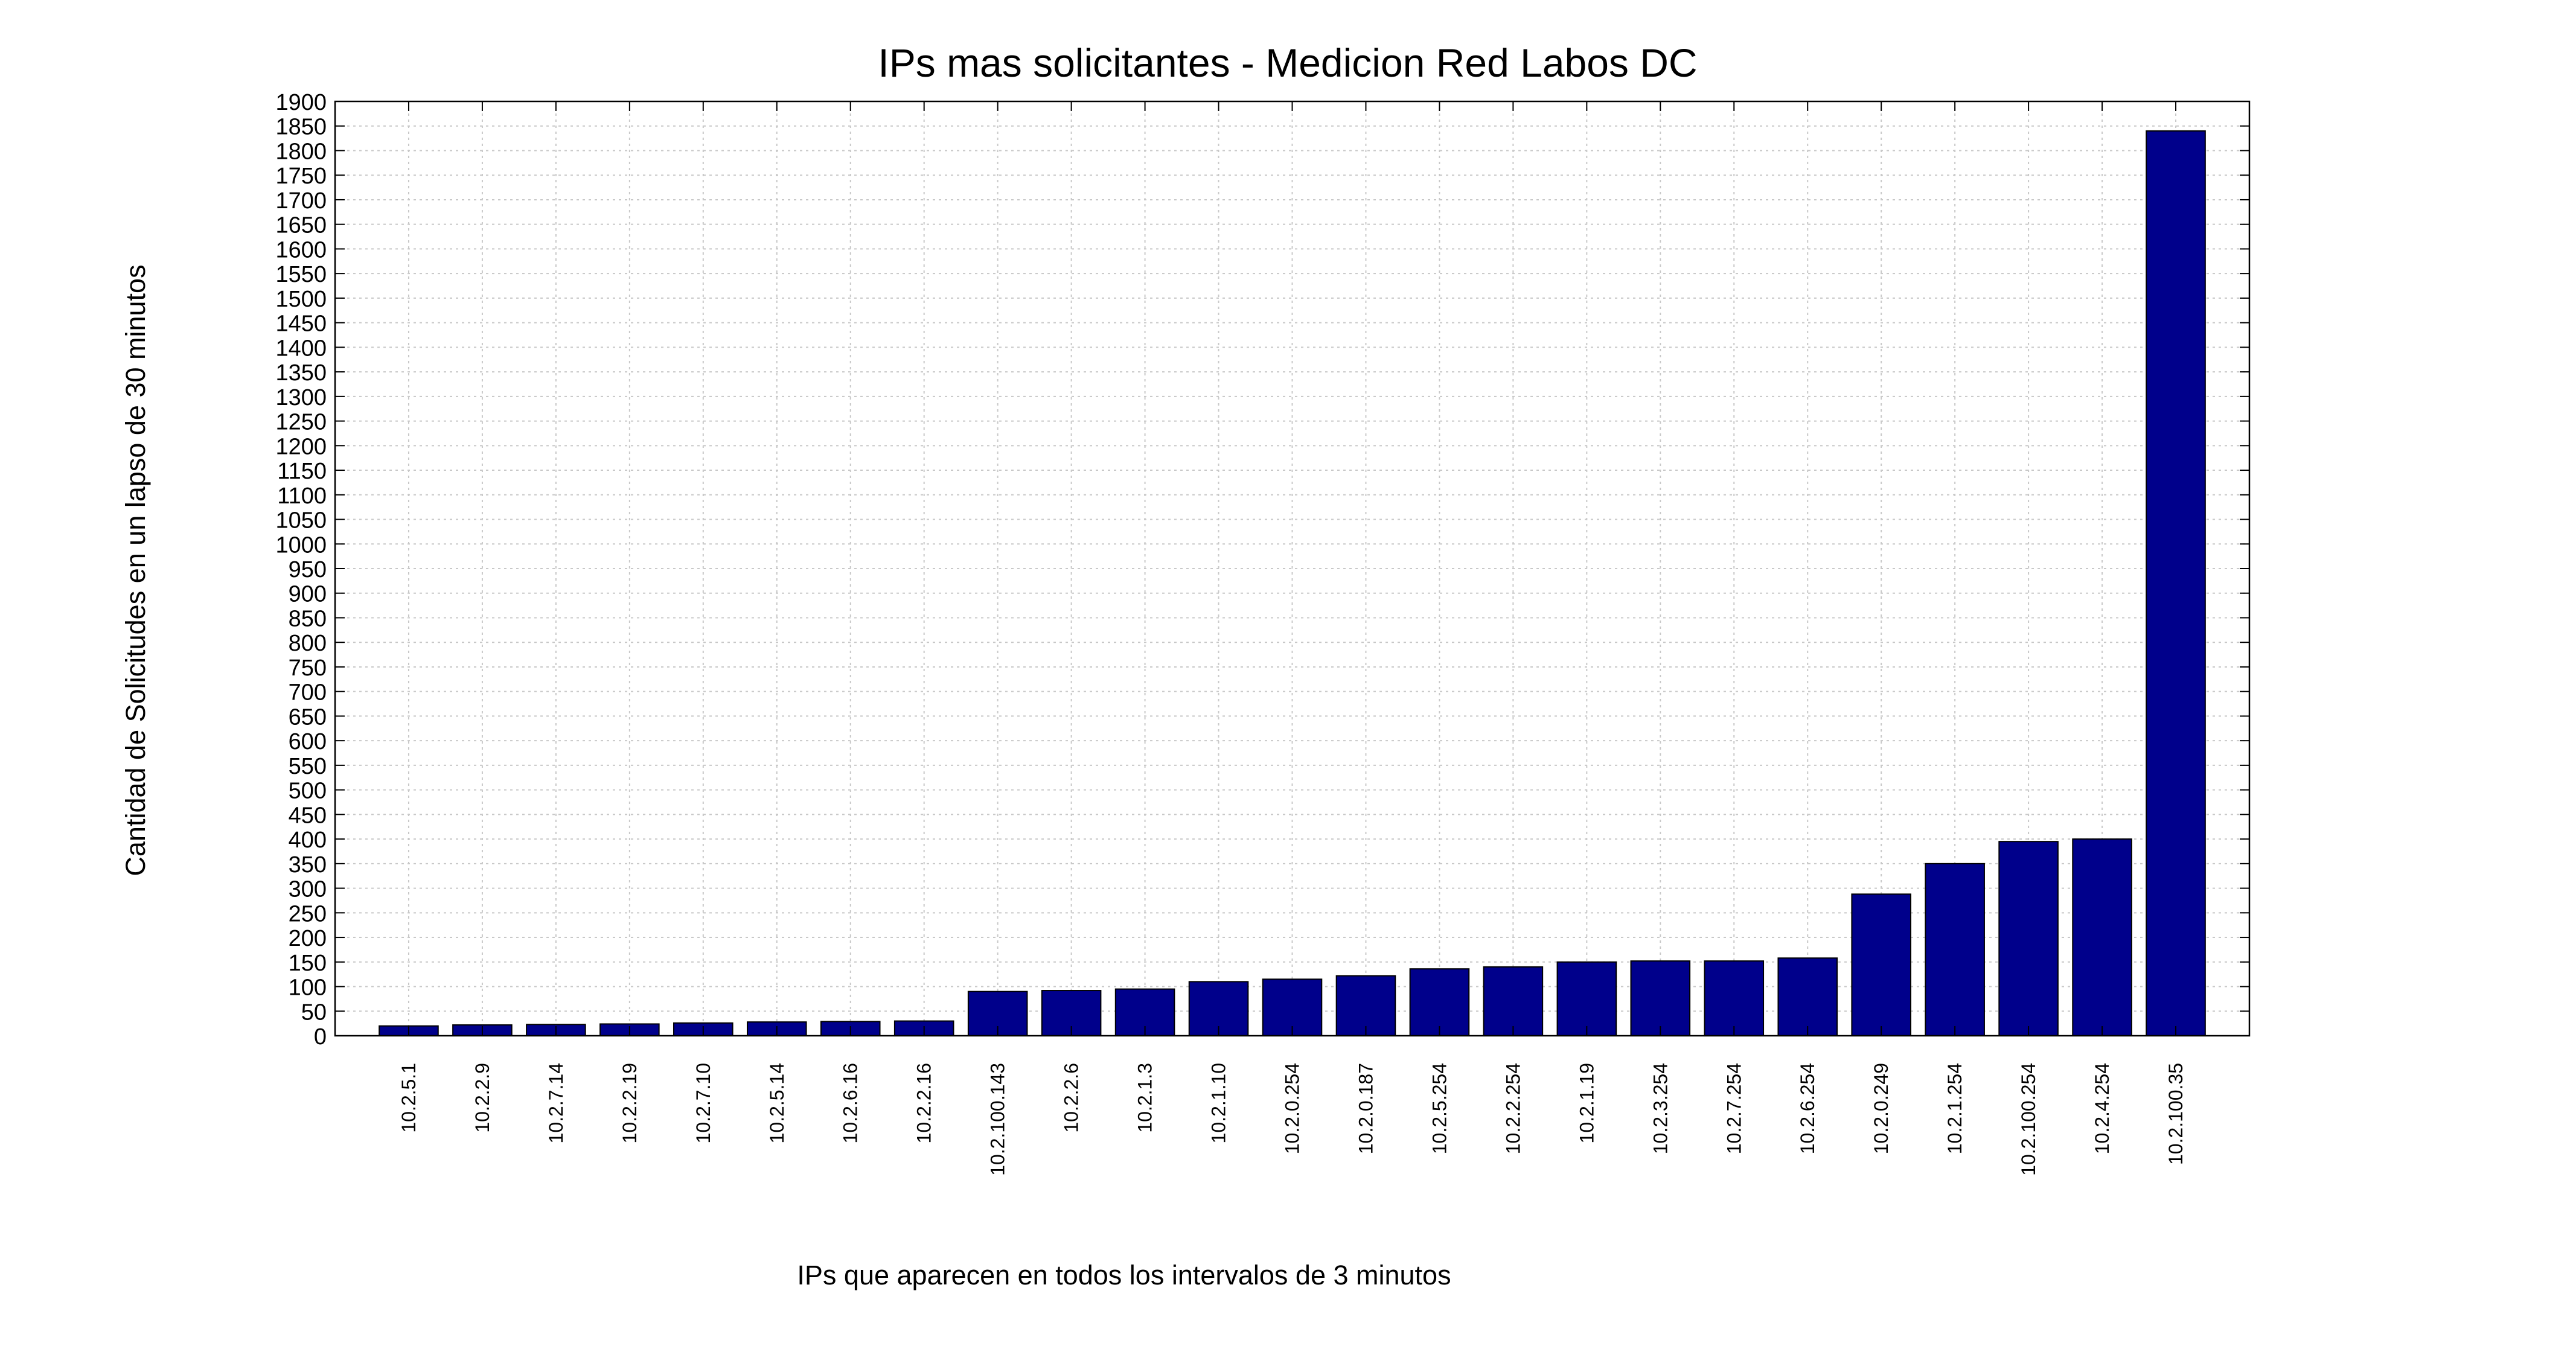  What do you see at coordinates (301, 349) in the screenshot?
I see `y-tick-label: 1400` at bounding box center [301, 349].